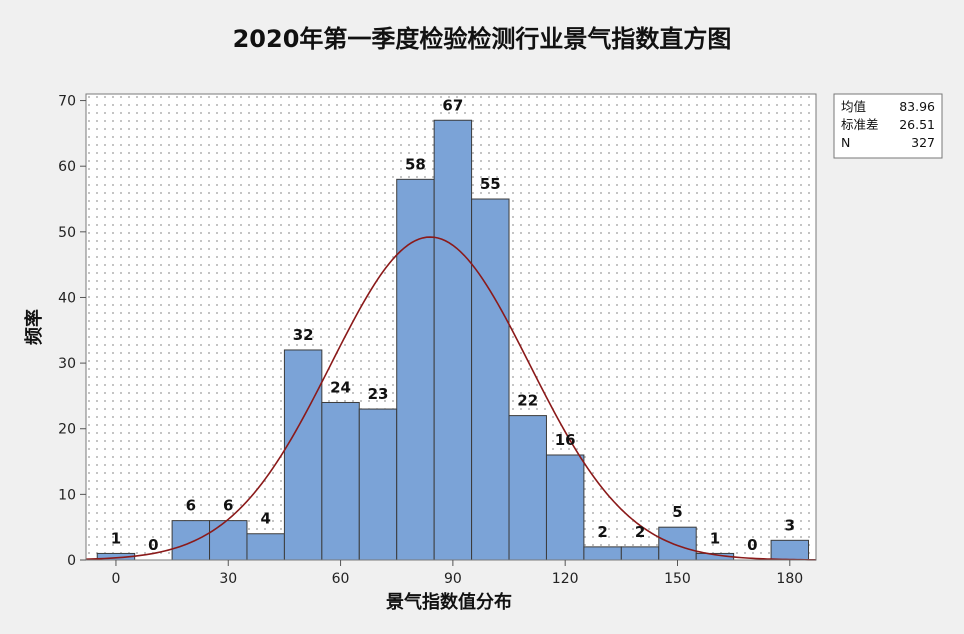  I want to click on x-tick-label: 90, so click(453, 579).